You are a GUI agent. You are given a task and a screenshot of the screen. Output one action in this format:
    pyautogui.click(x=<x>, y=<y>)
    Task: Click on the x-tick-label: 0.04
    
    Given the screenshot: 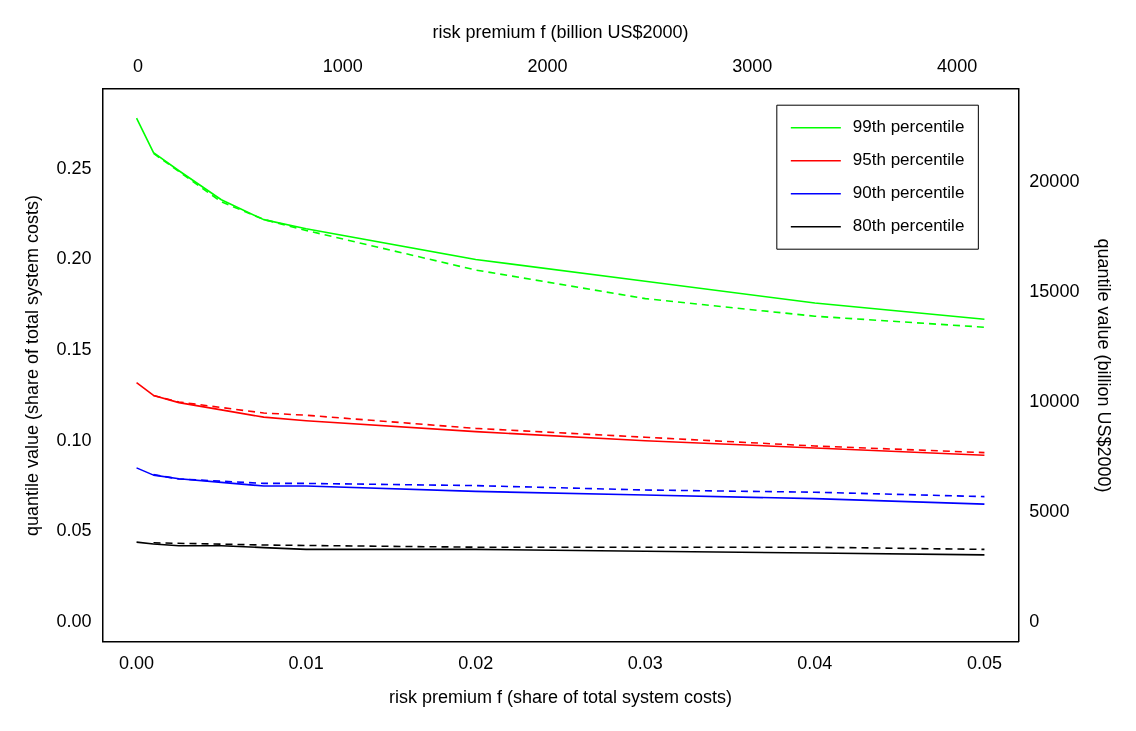 What is the action you would take?
    pyautogui.click(x=815, y=662)
    